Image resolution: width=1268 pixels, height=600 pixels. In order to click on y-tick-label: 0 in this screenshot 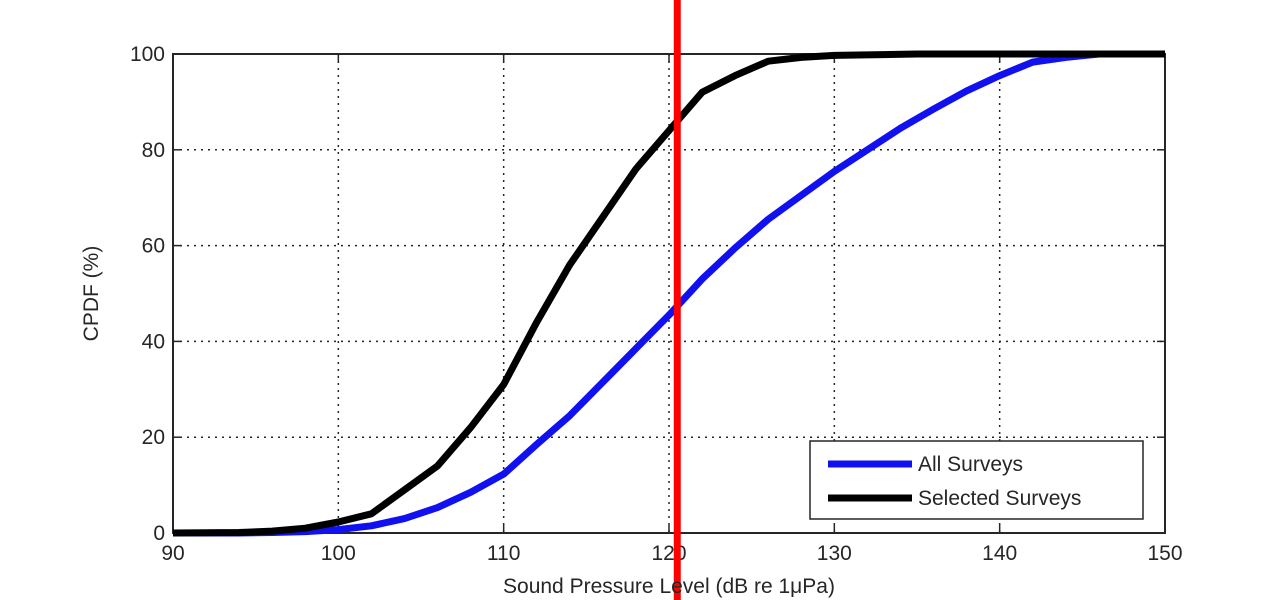, I will do `click(159, 533)`.